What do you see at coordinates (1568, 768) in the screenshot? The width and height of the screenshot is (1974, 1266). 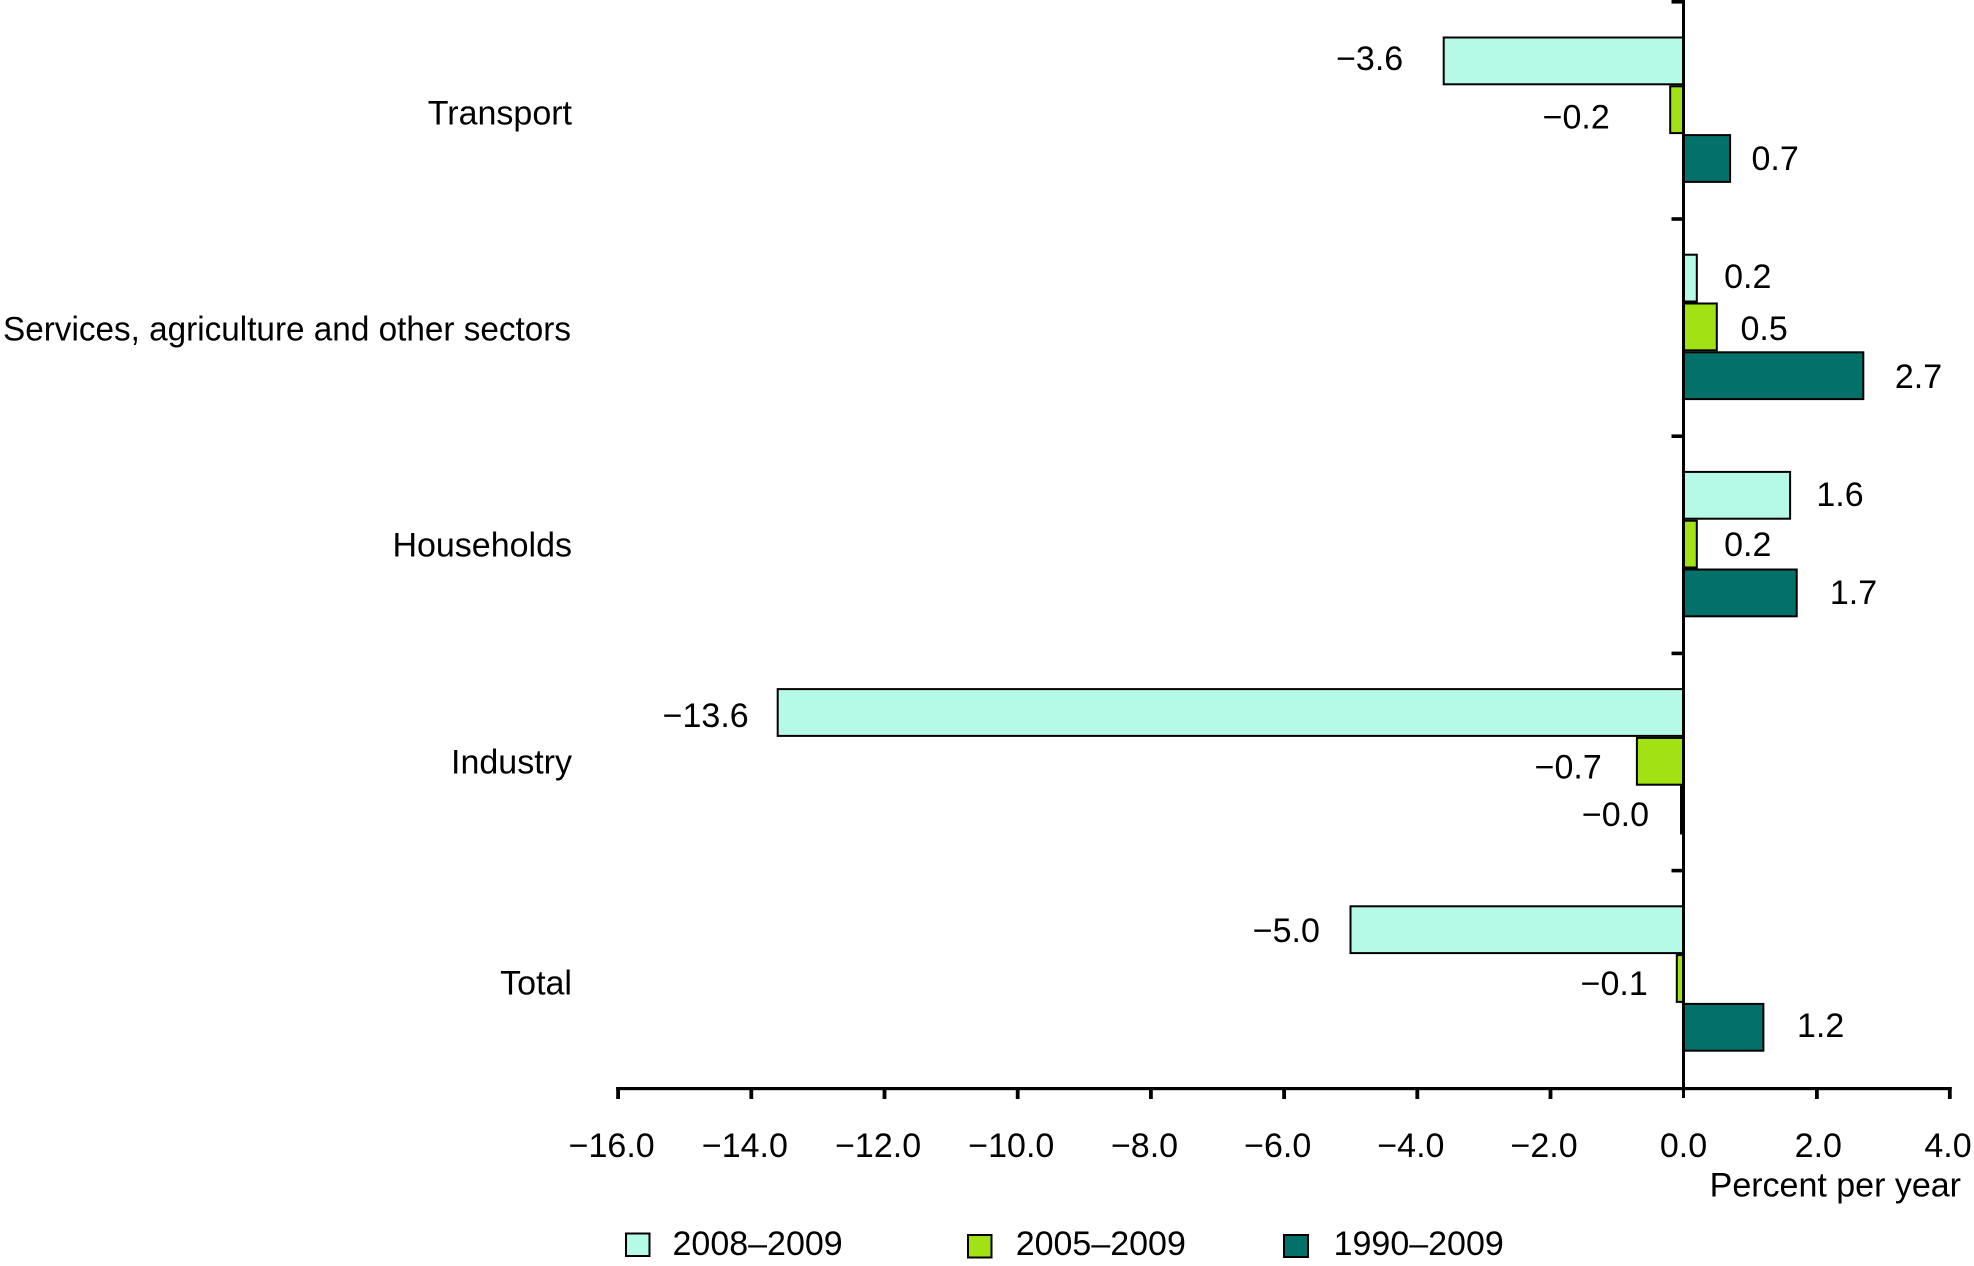 I see `svg-text: −0.7` at bounding box center [1568, 768].